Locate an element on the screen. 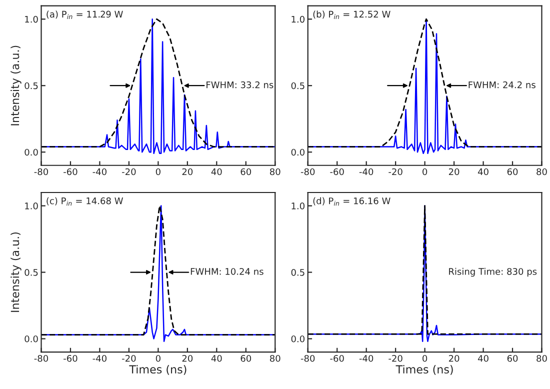  annotation: Rising Time: 830 ps is located at coordinates (493, 272).